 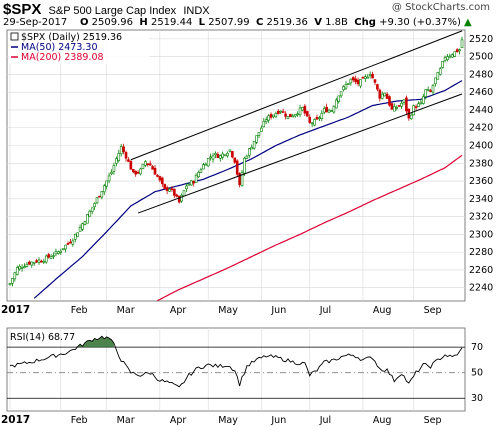 I want to click on chart-symbol: $SPX S&P 500 Large Cap Index INDX, so click(x=106, y=9).